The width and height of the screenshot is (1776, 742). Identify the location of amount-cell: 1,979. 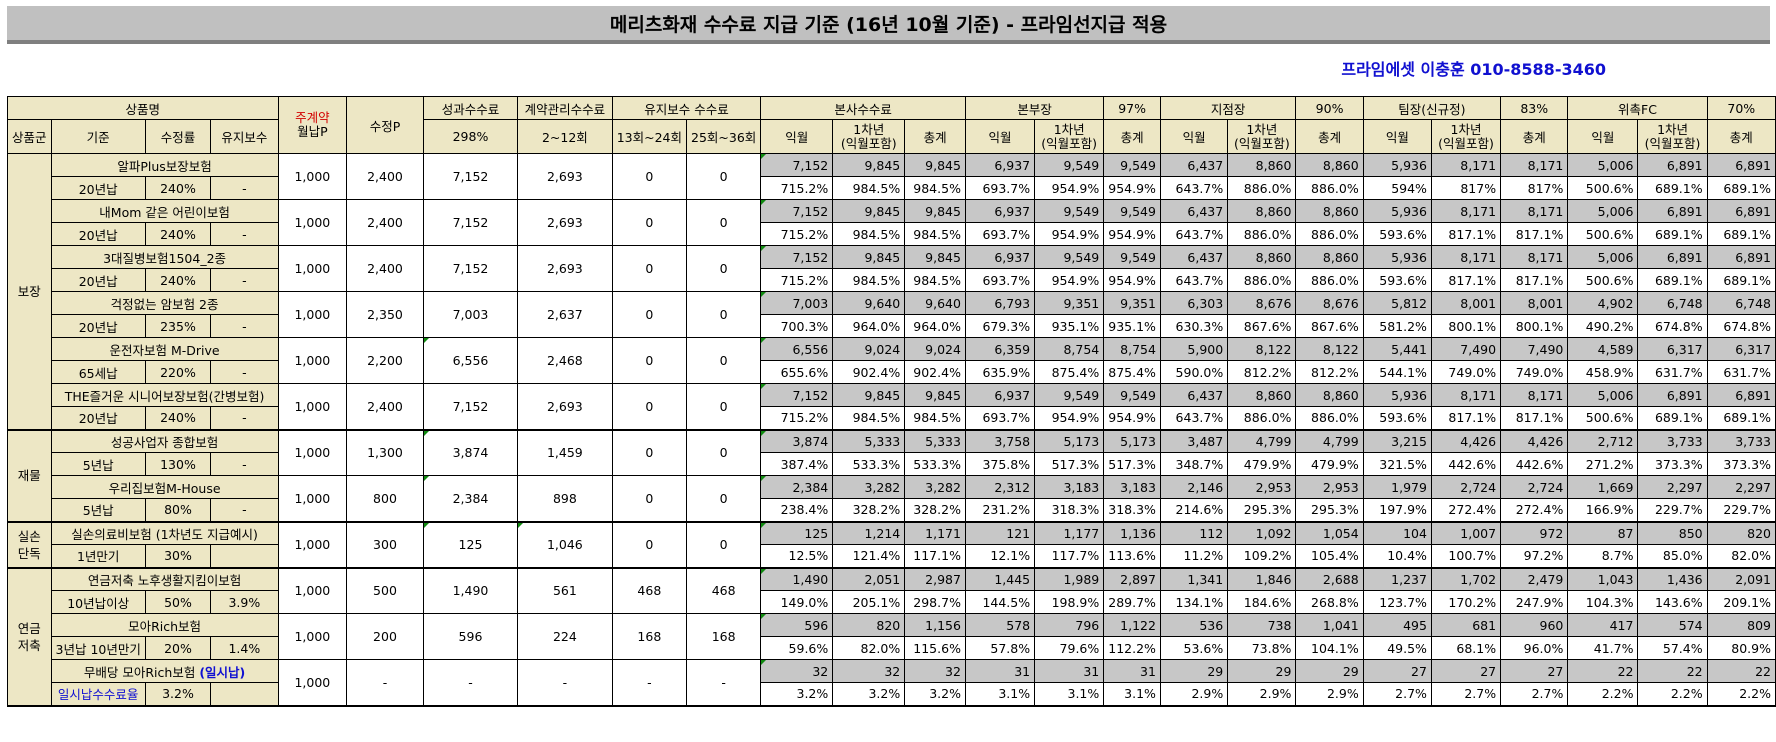
(1397, 487).